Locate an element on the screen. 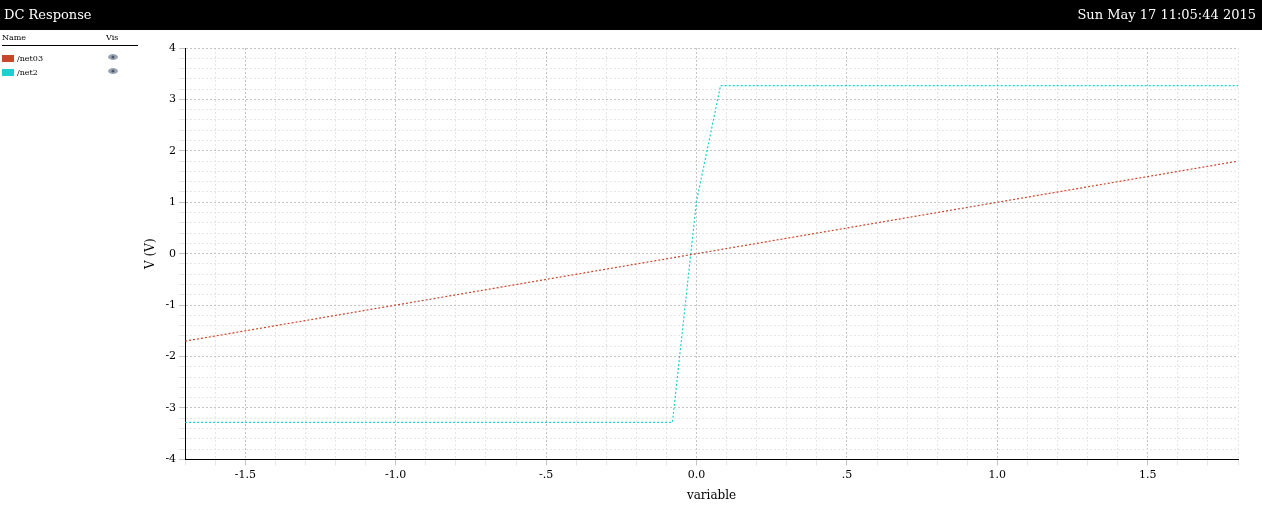 The image size is (1262, 507). x-axis-title: variable is located at coordinates (711, 494).